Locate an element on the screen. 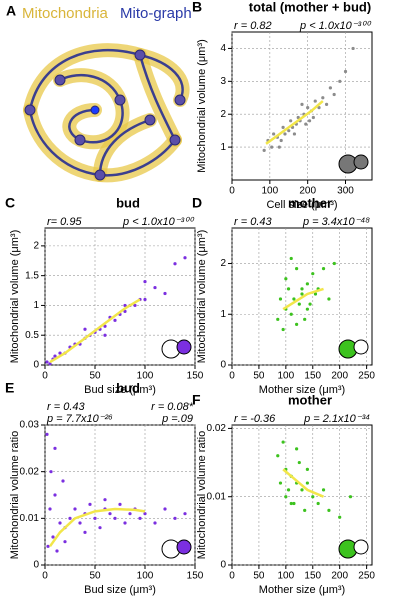 The height and width of the screenshot is (600, 402). chart-title: total (mother + bud) is located at coordinates (310, 7).